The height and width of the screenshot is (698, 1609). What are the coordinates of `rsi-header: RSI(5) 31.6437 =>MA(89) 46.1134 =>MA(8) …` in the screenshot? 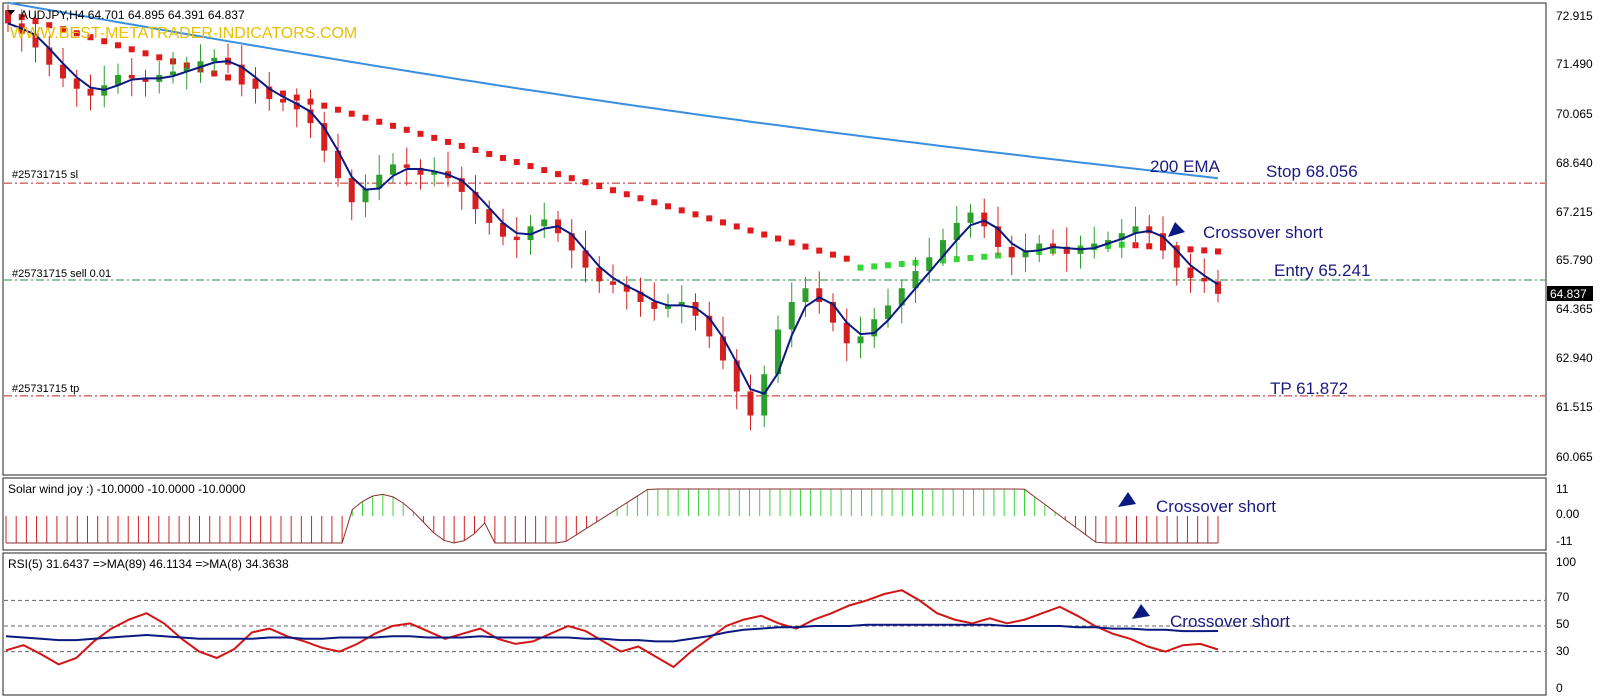 It's located at (148, 564).